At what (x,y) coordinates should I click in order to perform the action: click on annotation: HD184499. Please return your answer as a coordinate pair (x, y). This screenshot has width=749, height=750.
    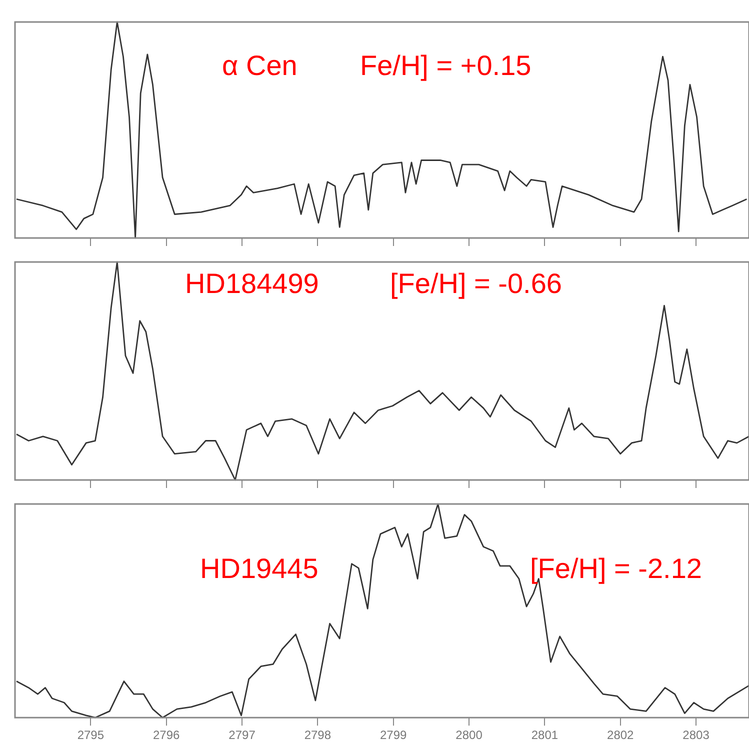
    Looking at the image, I should click on (252, 283).